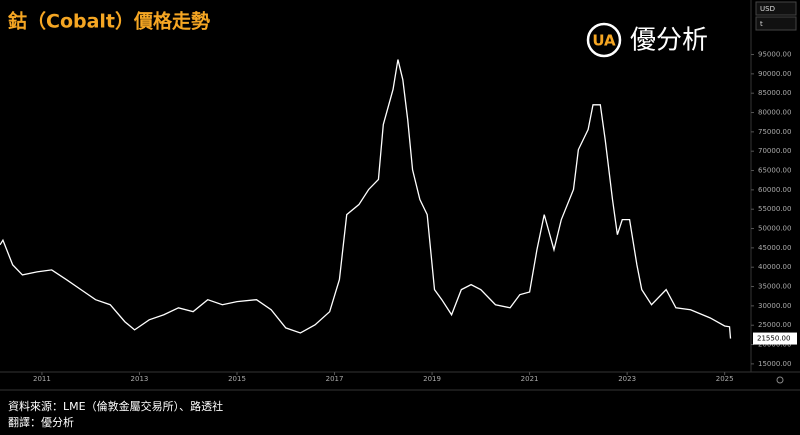 This screenshot has width=800, height=435. Describe the element at coordinates (237, 379) in the screenshot. I see `x-tick-label: 2015` at that location.